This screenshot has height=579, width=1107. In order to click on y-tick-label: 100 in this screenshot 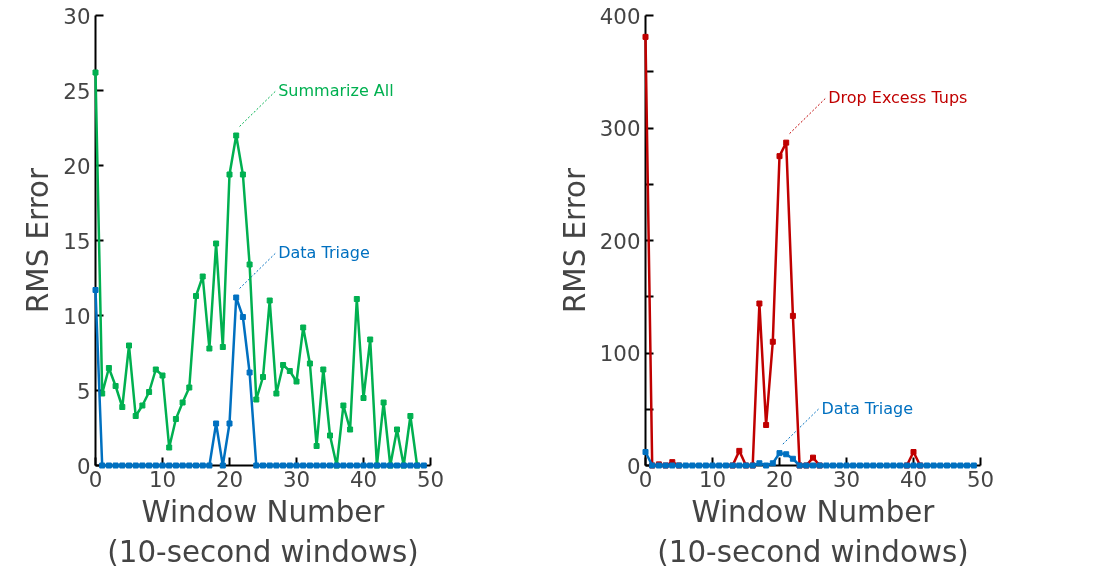, I will do `click(620, 353)`.